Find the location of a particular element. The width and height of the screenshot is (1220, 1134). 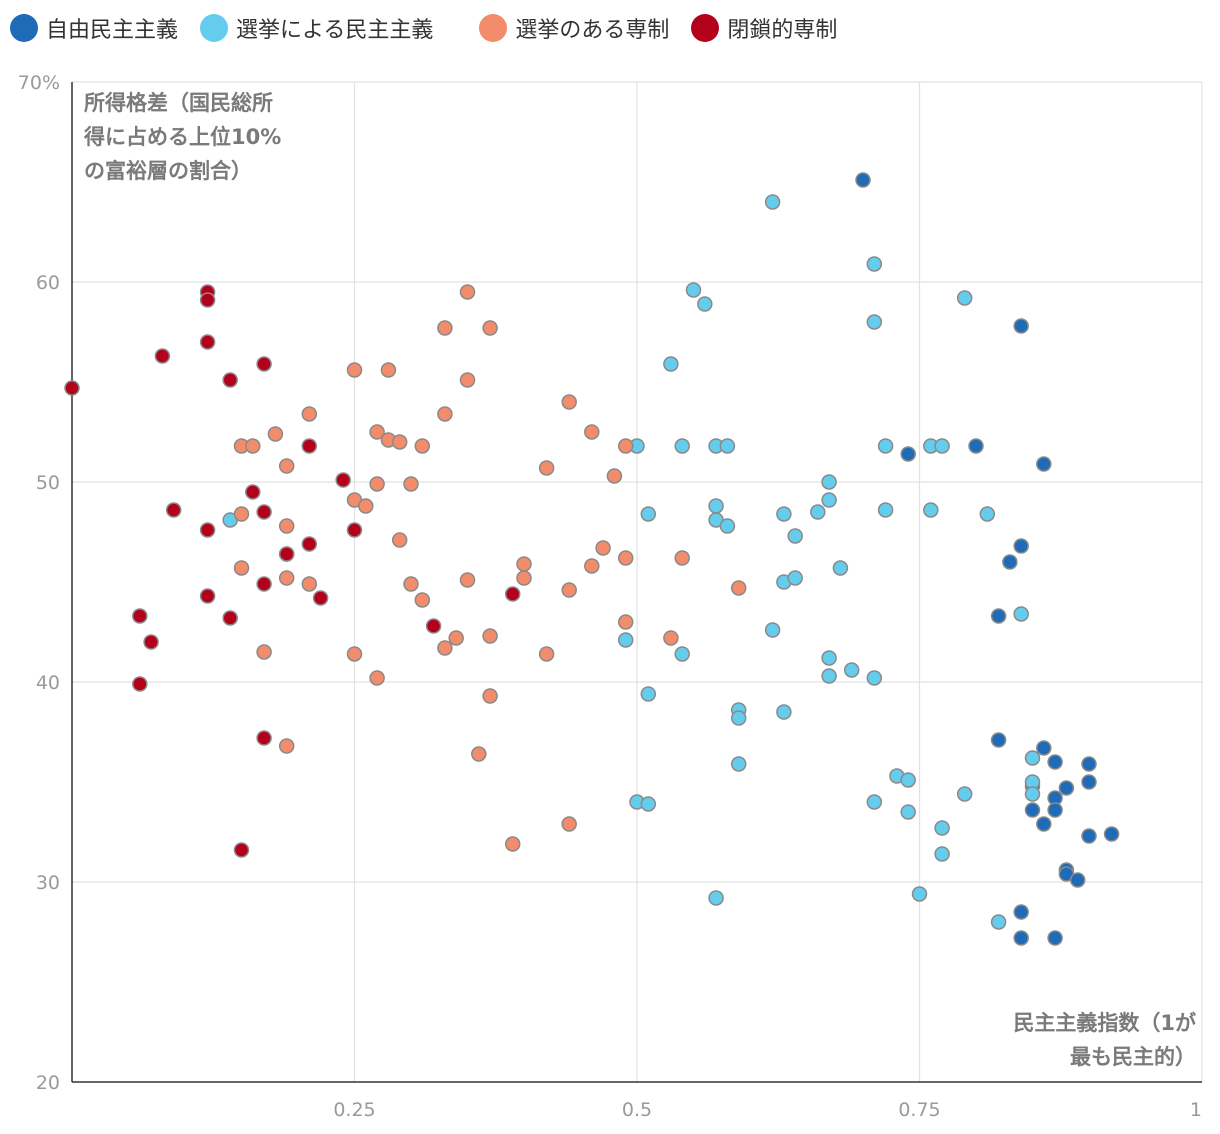

y-axis-title: 所得格差（国民総所 is located at coordinates (178, 103).